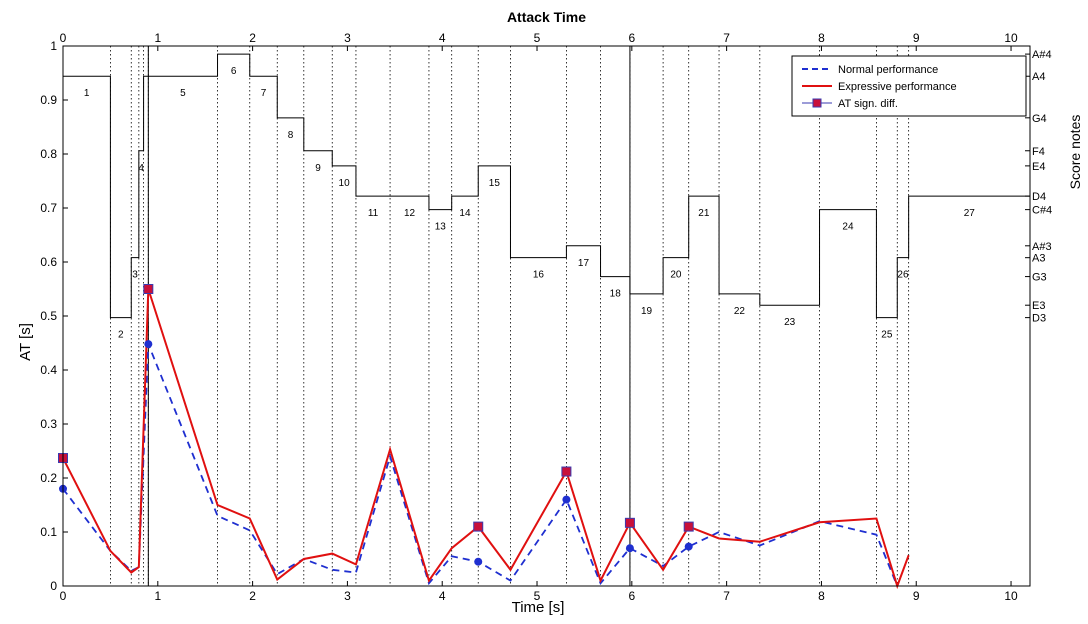 This screenshot has width=1088, height=624. I want to click on x-tick-label-bottom: 2, so click(252, 596).